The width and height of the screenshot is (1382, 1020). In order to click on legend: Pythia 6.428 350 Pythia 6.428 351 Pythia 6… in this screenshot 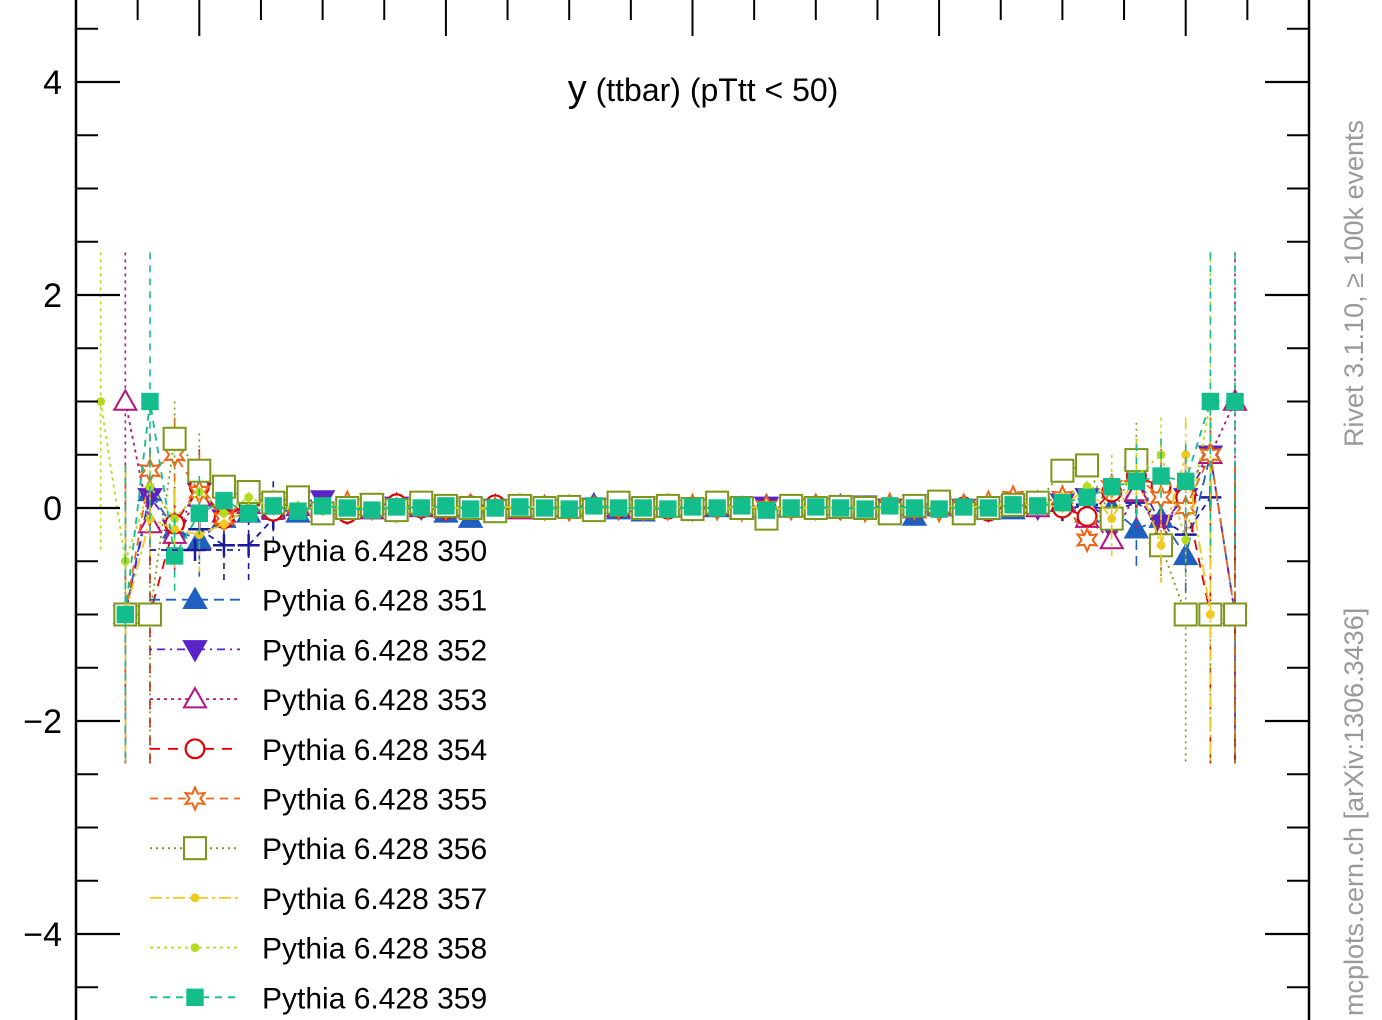, I will do `click(318, 775)`.